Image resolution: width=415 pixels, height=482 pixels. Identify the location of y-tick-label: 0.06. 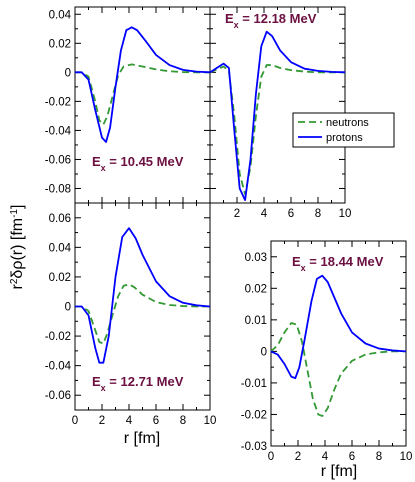
(60, 219).